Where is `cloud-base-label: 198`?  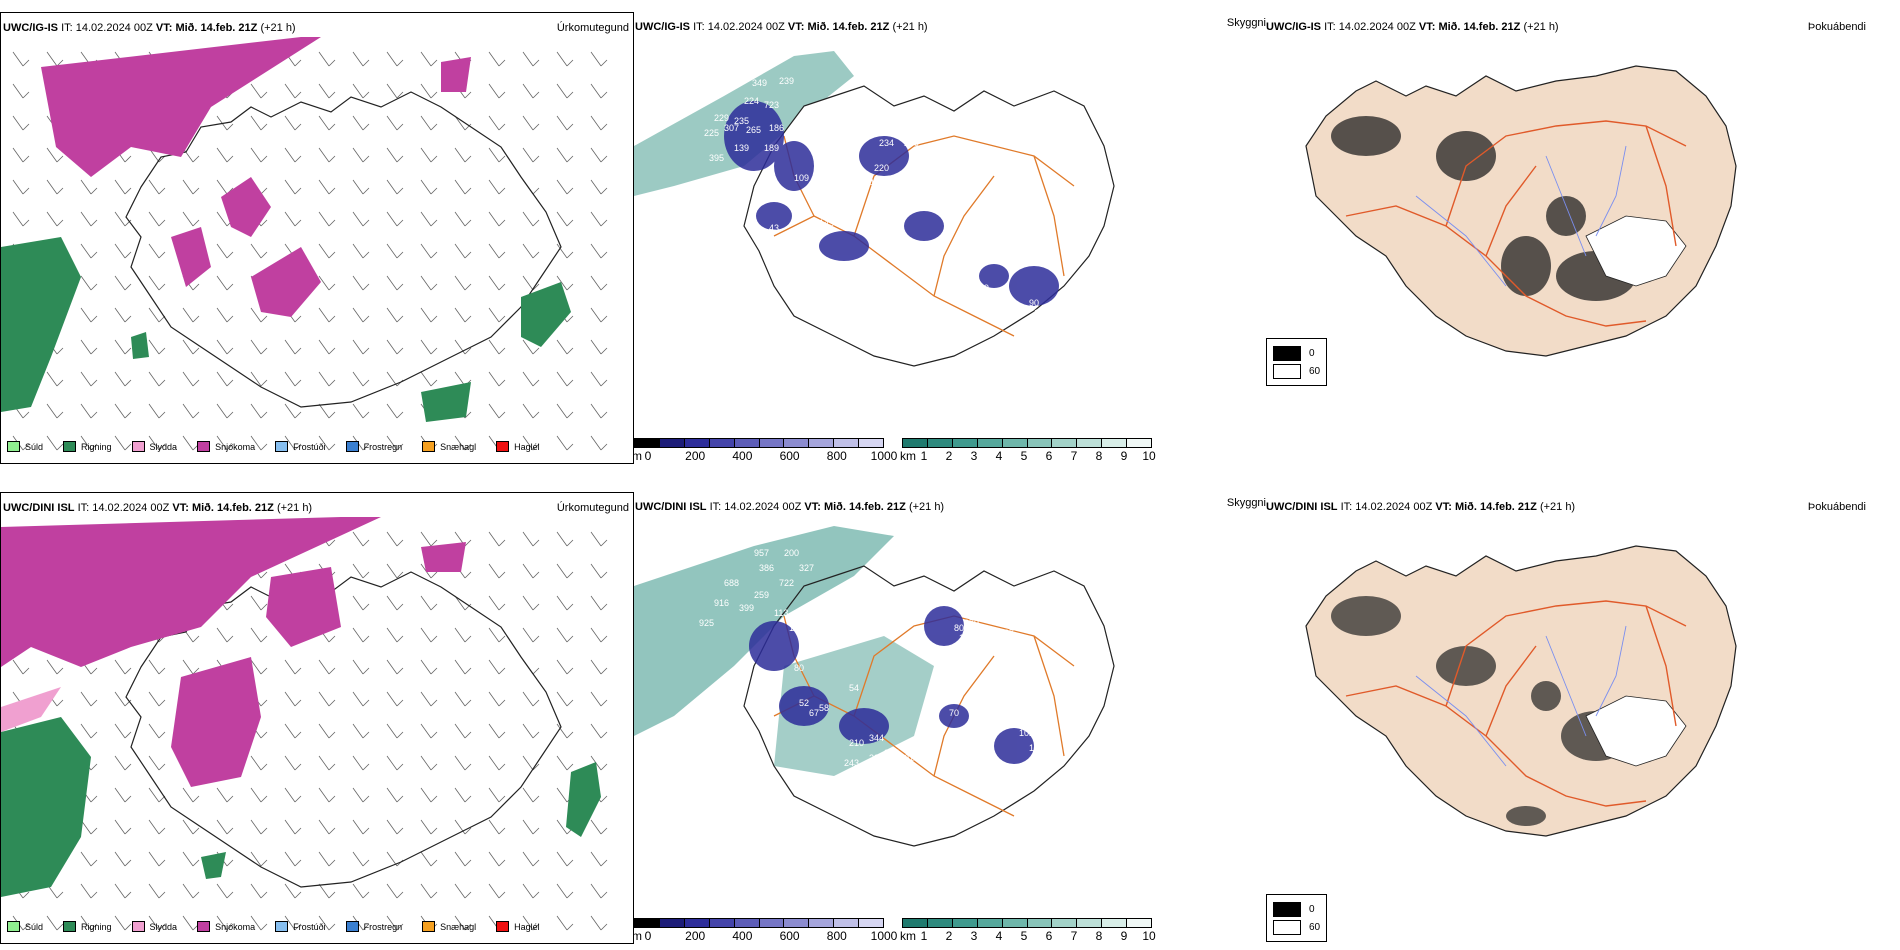 cloud-base-label: 198 is located at coordinates (811, 613).